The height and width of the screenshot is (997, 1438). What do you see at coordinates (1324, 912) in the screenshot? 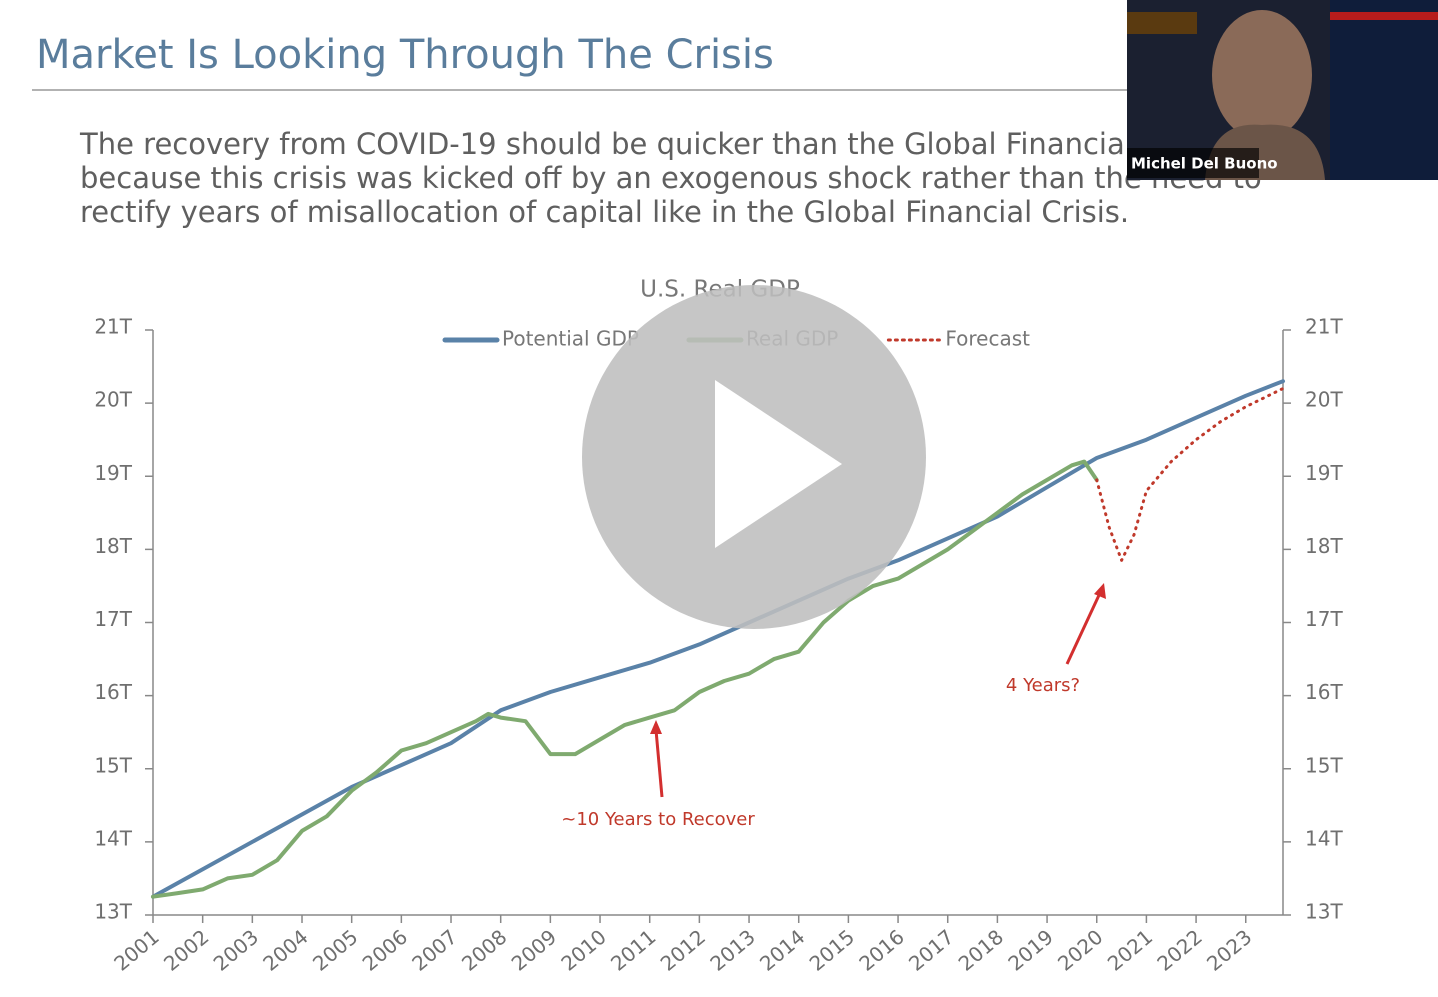
I see `y-tick-label-right: 13T` at bounding box center [1324, 912].